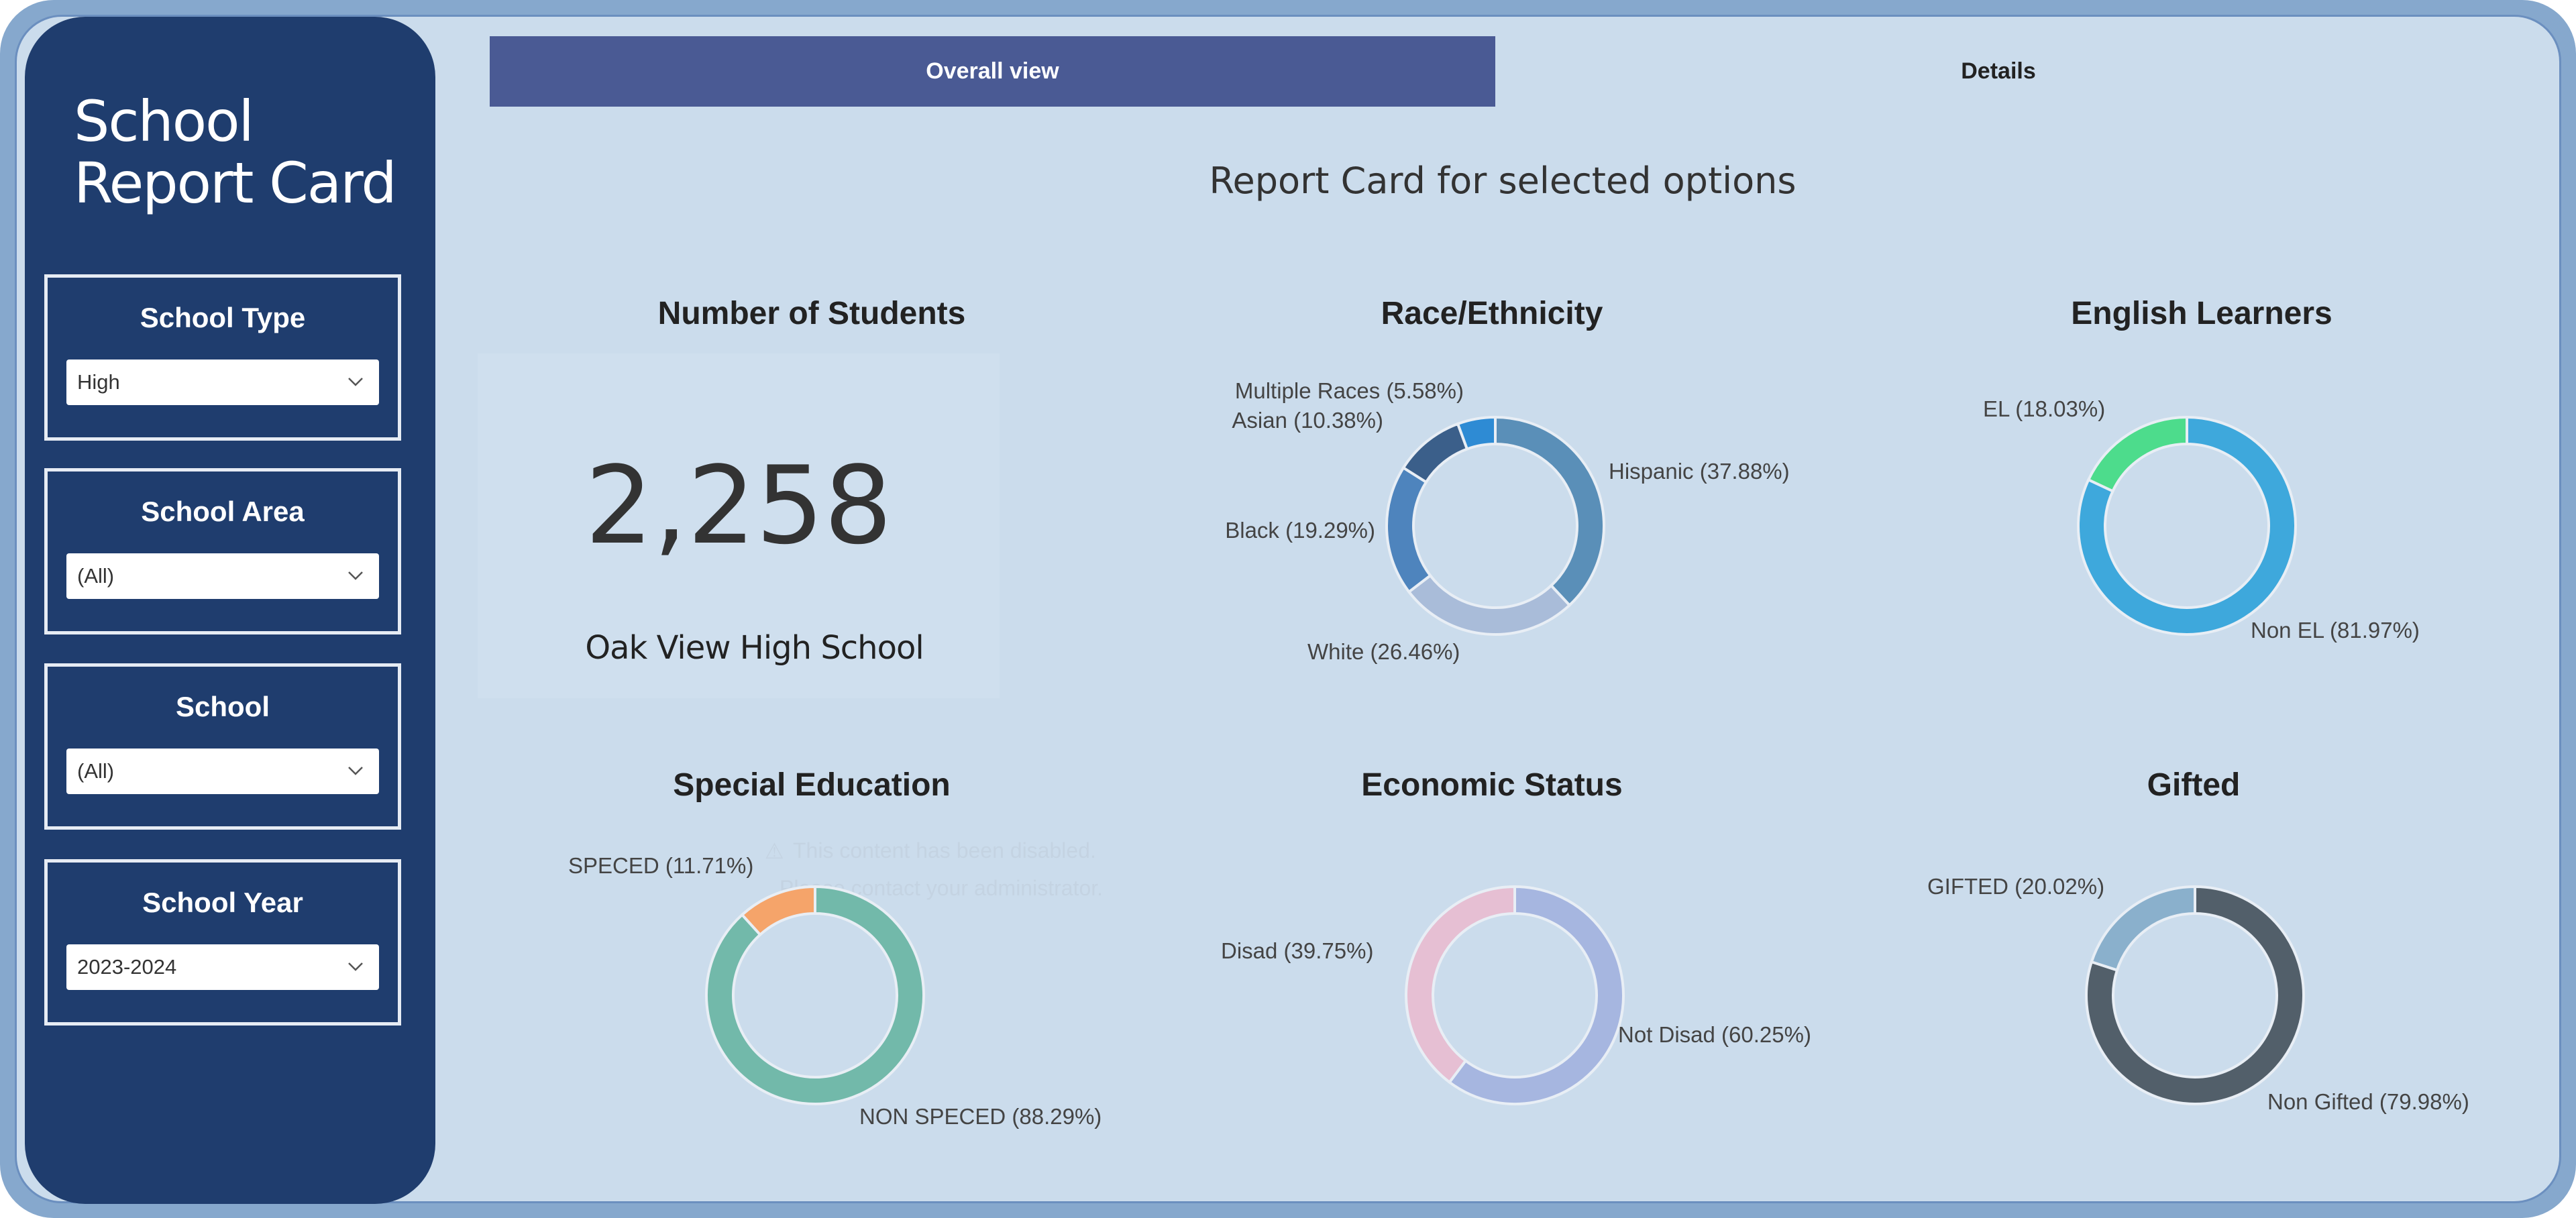 The width and height of the screenshot is (2576, 1218). What do you see at coordinates (222, 706) in the screenshot?
I see `filter-label: School` at bounding box center [222, 706].